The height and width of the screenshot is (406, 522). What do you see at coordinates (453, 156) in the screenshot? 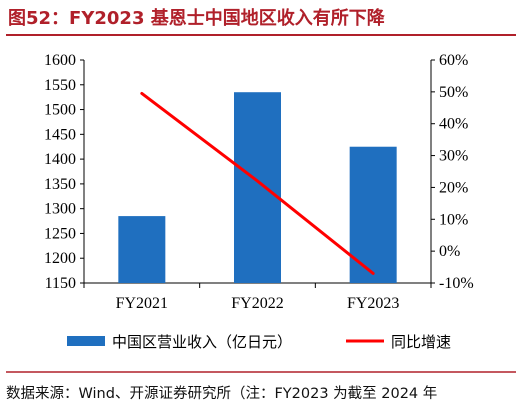
I see `y-right-tick-label: 30%` at bounding box center [453, 156].